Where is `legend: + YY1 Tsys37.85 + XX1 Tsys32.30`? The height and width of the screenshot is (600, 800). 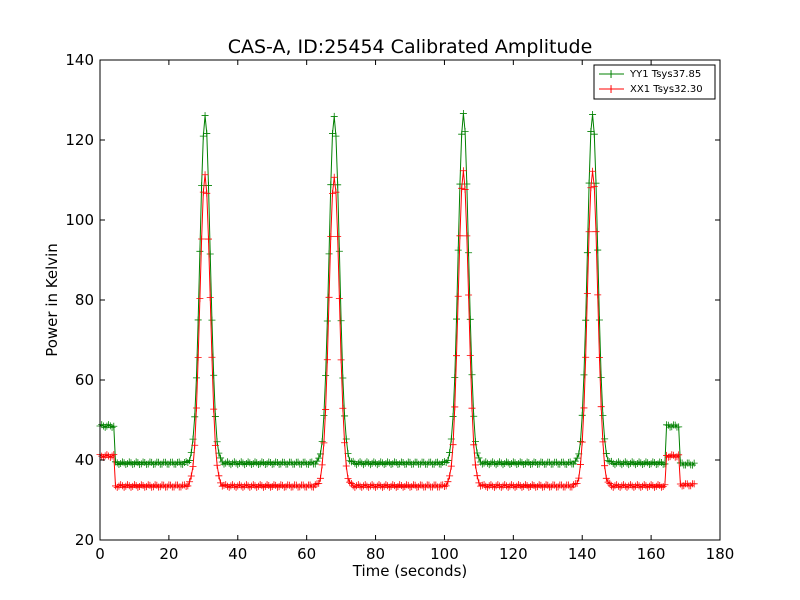
legend: + YY1 Tsys37.85 + XX1 Tsys32.30 is located at coordinates (654, 82).